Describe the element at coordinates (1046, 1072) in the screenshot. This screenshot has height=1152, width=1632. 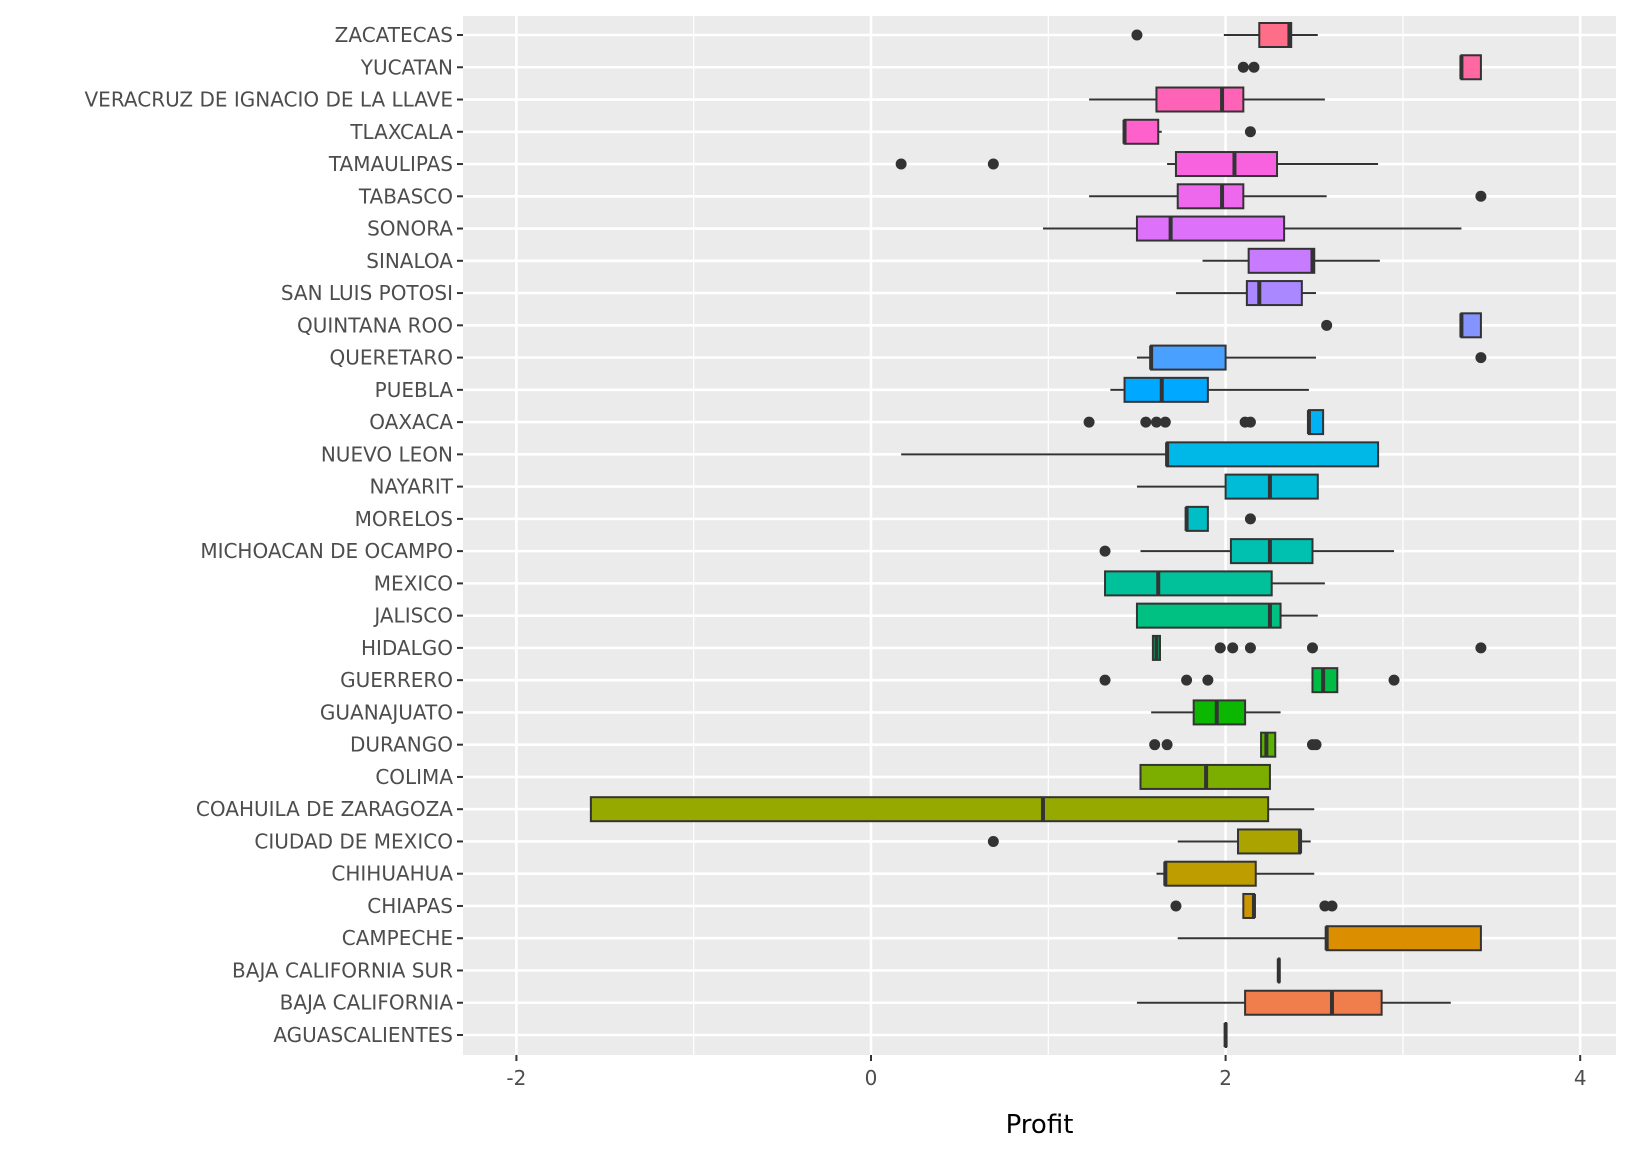
I see `x-axis: -2 0 2 4` at that location.